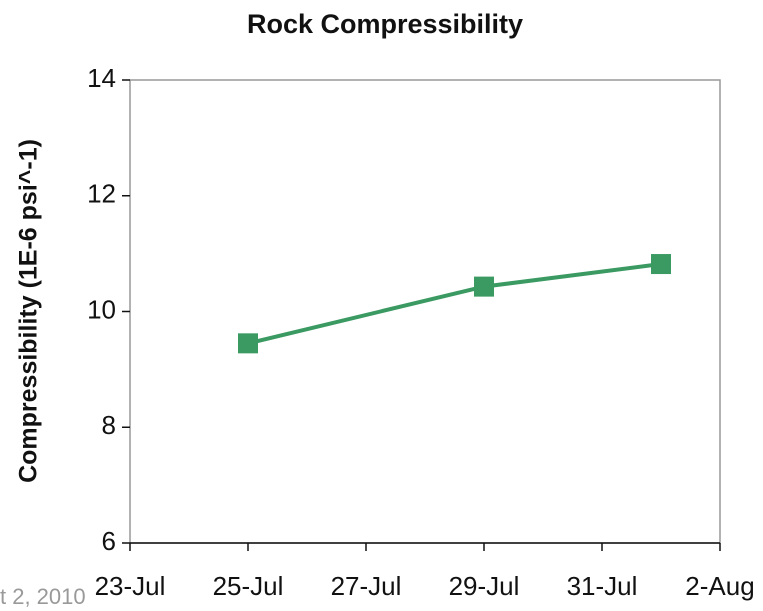  Describe the element at coordinates (43, 596) in the screenshot. I see `slide-footer: t 2, 2010` at that location.